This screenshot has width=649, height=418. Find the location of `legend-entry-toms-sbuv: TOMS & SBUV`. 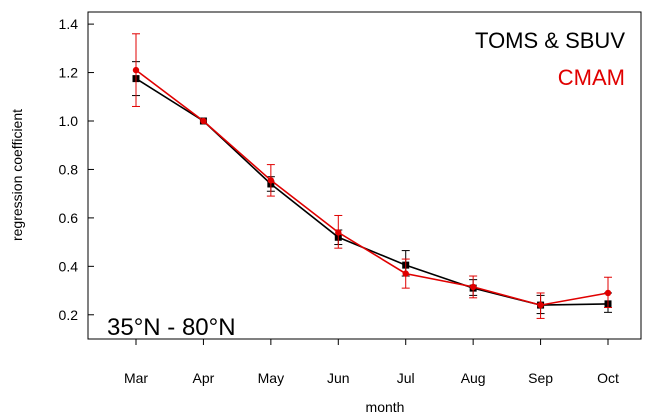

legend-entry-toms-sbuv: TOMS & SBUV is located at coordinates (550, 40).